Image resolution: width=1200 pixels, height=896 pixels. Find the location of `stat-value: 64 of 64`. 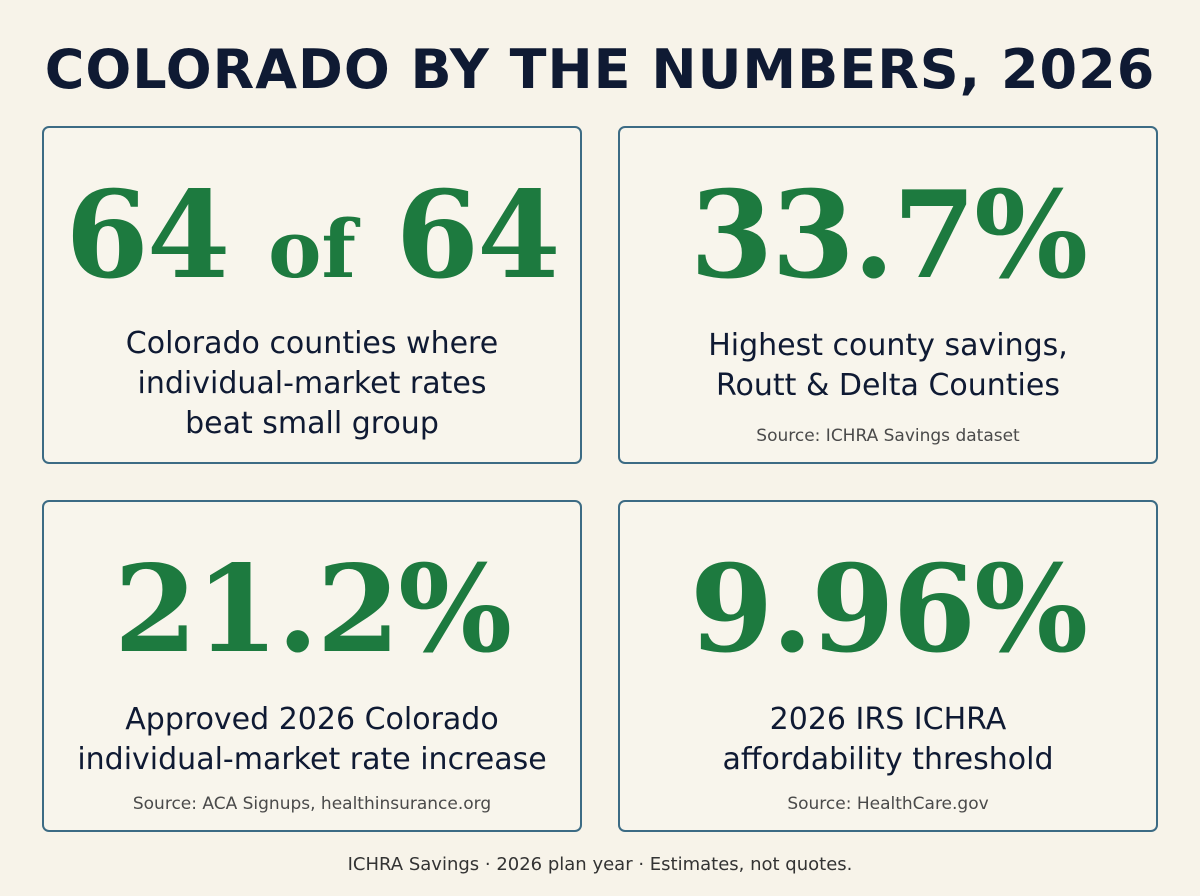

stat-value: 64 of 64 is located at coordinates (312, 242).